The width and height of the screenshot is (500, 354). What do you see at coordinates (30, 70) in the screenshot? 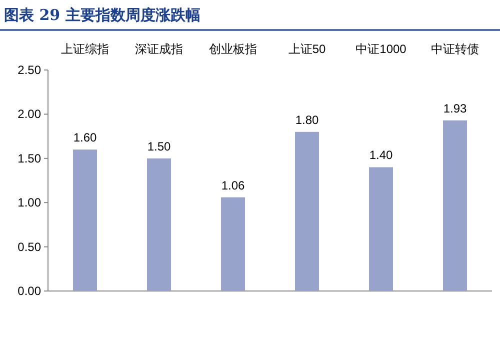
I see `y-tick-label: 2.50` at bounding box center [30, 70].